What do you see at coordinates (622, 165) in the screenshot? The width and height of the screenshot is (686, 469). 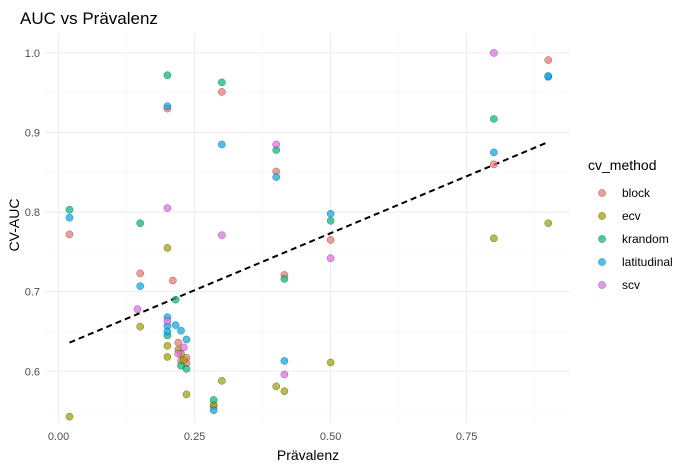 I see `legend-title: cv_method` at bounding box center [622, 165].